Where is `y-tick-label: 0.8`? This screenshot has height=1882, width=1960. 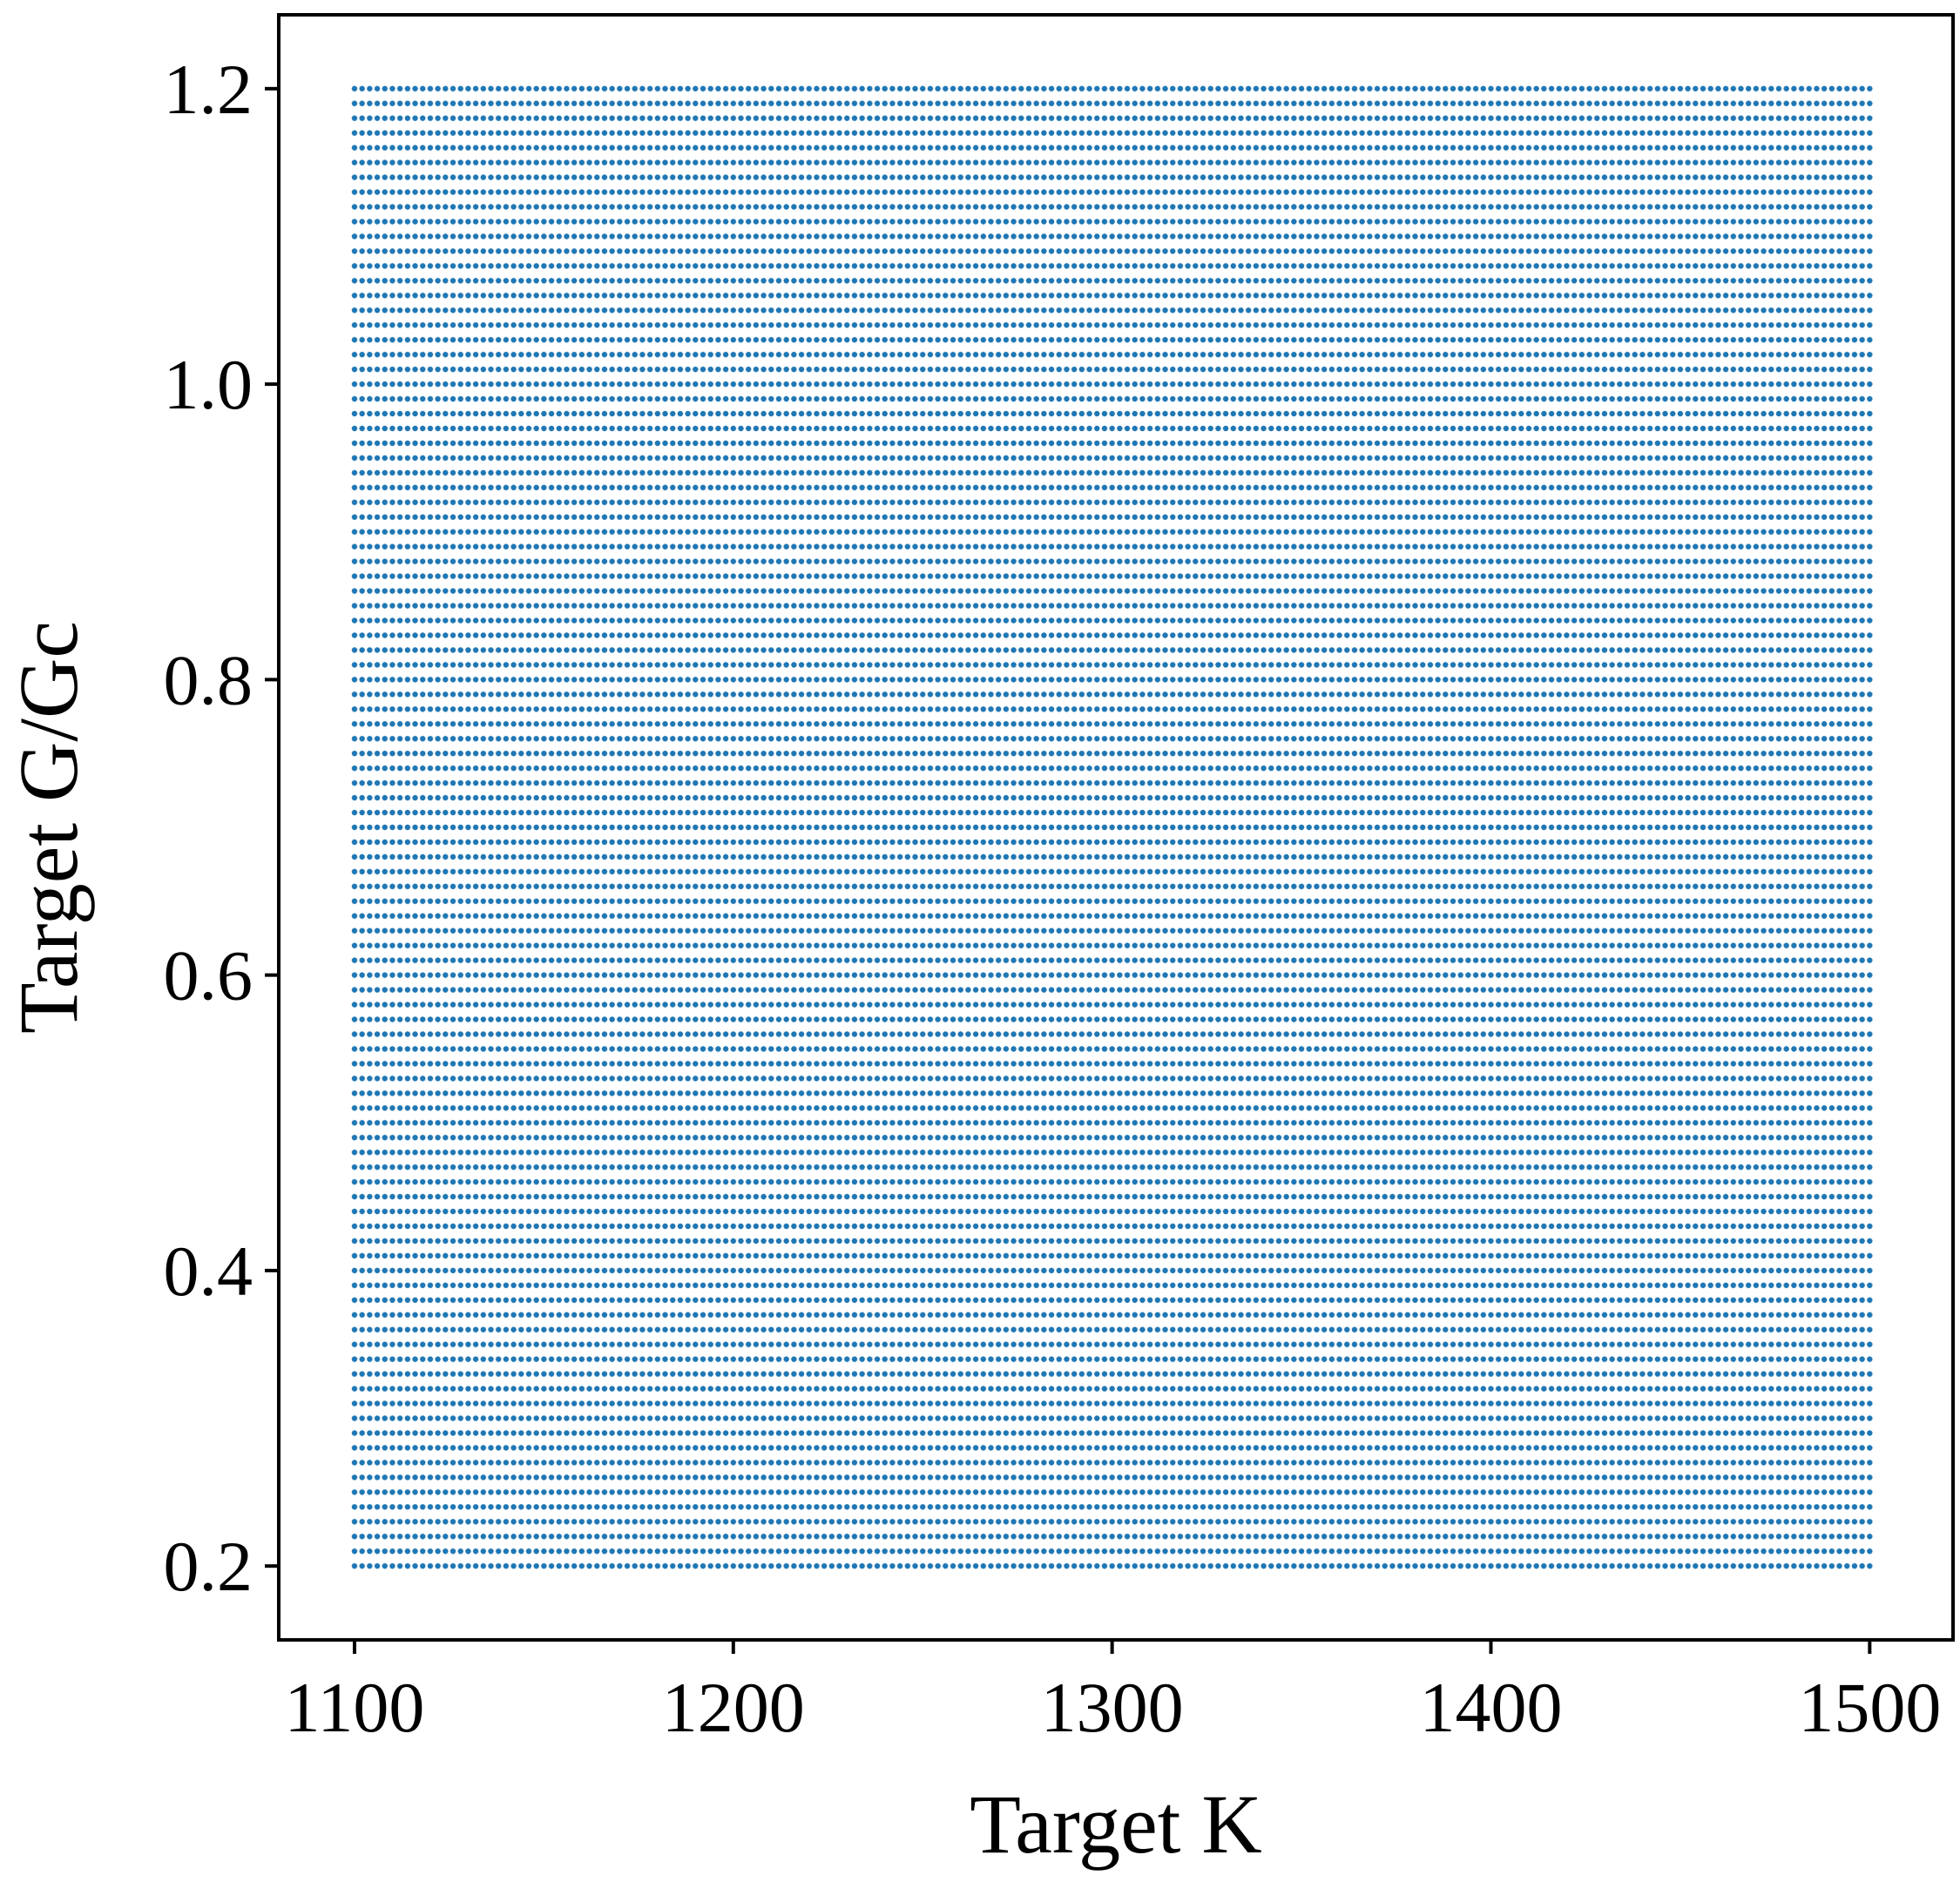 y-tick-label: 0.8 is located at coordinates (209, 679).